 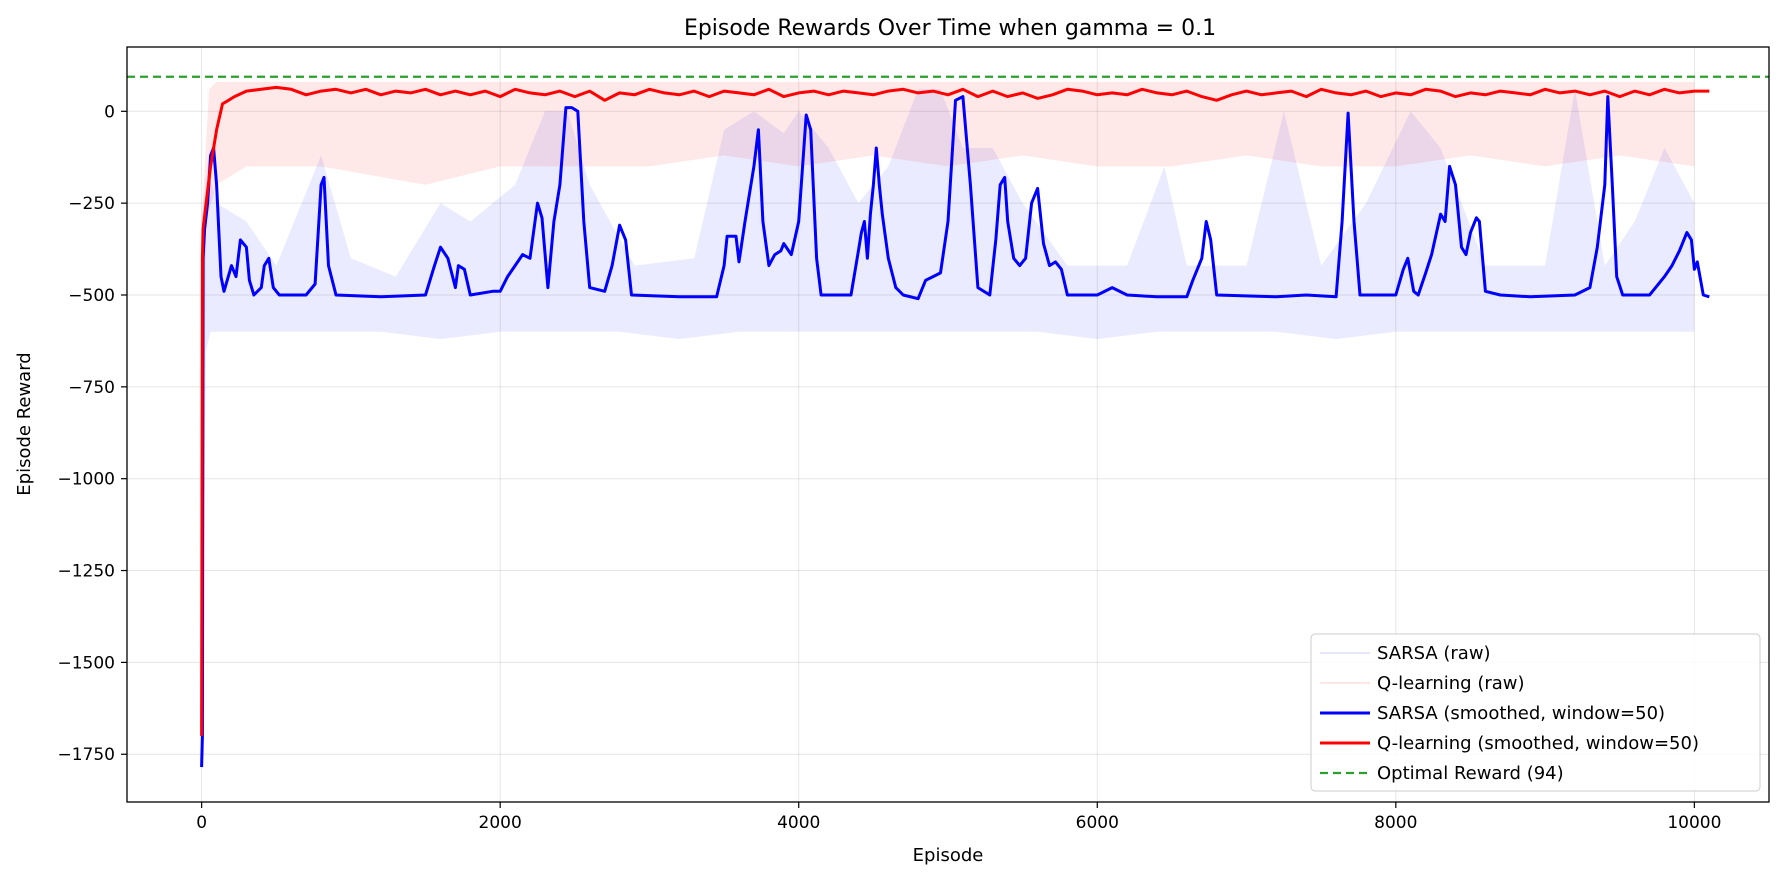 I want to click on x-tick-label: 6000, so click(x=1097, y=823).